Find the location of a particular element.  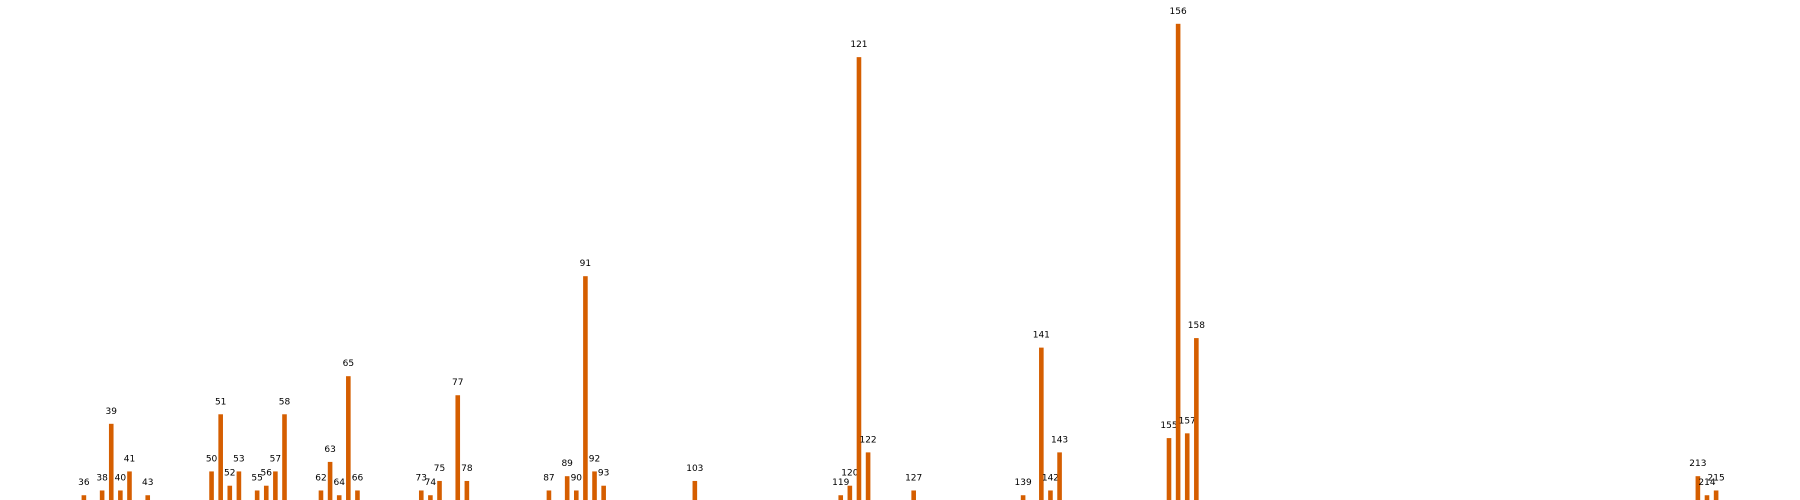

bar-label: 51 is located at coordinates (220, 402).